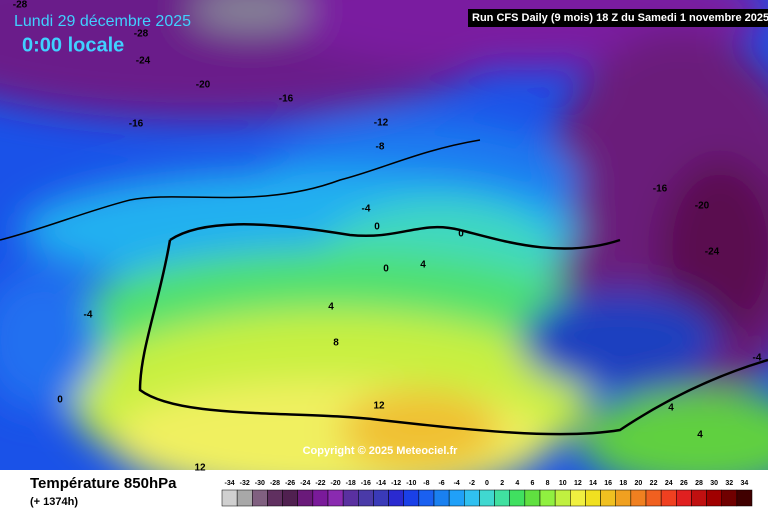 The height and width of the screenshot is (517, 768). I want to click on legend-label: 30, so click(714, 483).